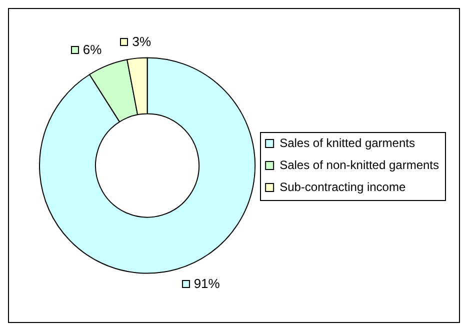 This screenshot has height=329, width=466. I want to click on legend-label: Sales of knitted garments, so click(347, 143).